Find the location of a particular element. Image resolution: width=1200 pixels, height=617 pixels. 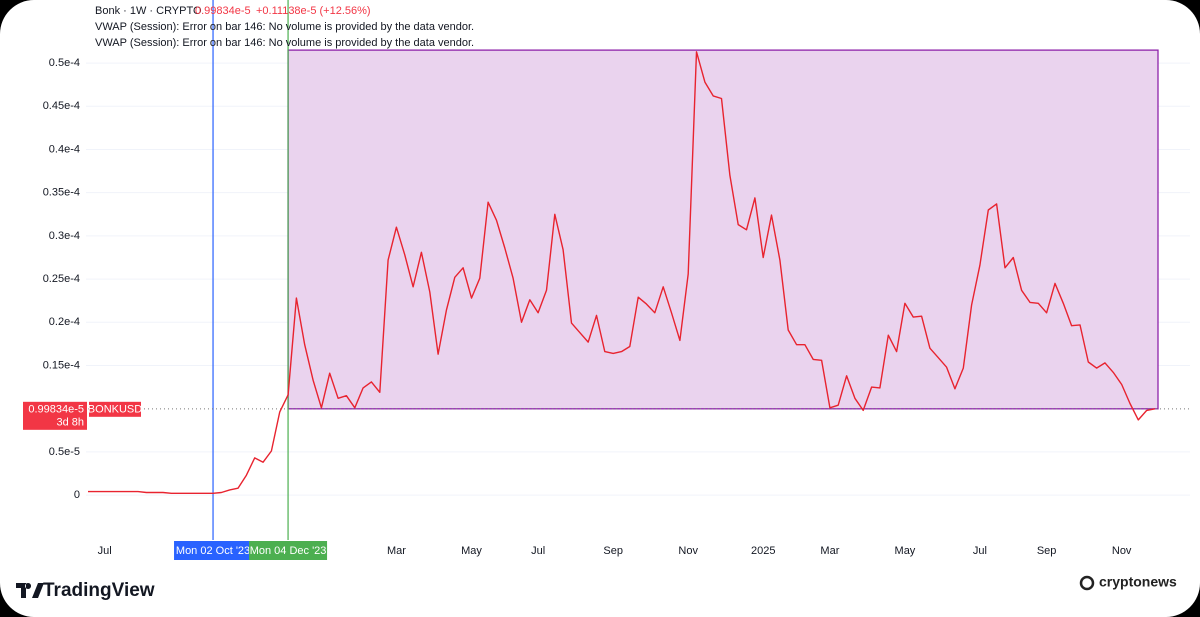

x-tick-label: 2025 is located at coordinates (763, 551).